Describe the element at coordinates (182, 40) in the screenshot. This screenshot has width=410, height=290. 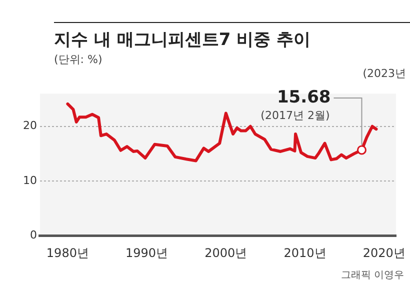
I see `chart-title: 지수 내 매그니피센트7 비중 추이` at that location.